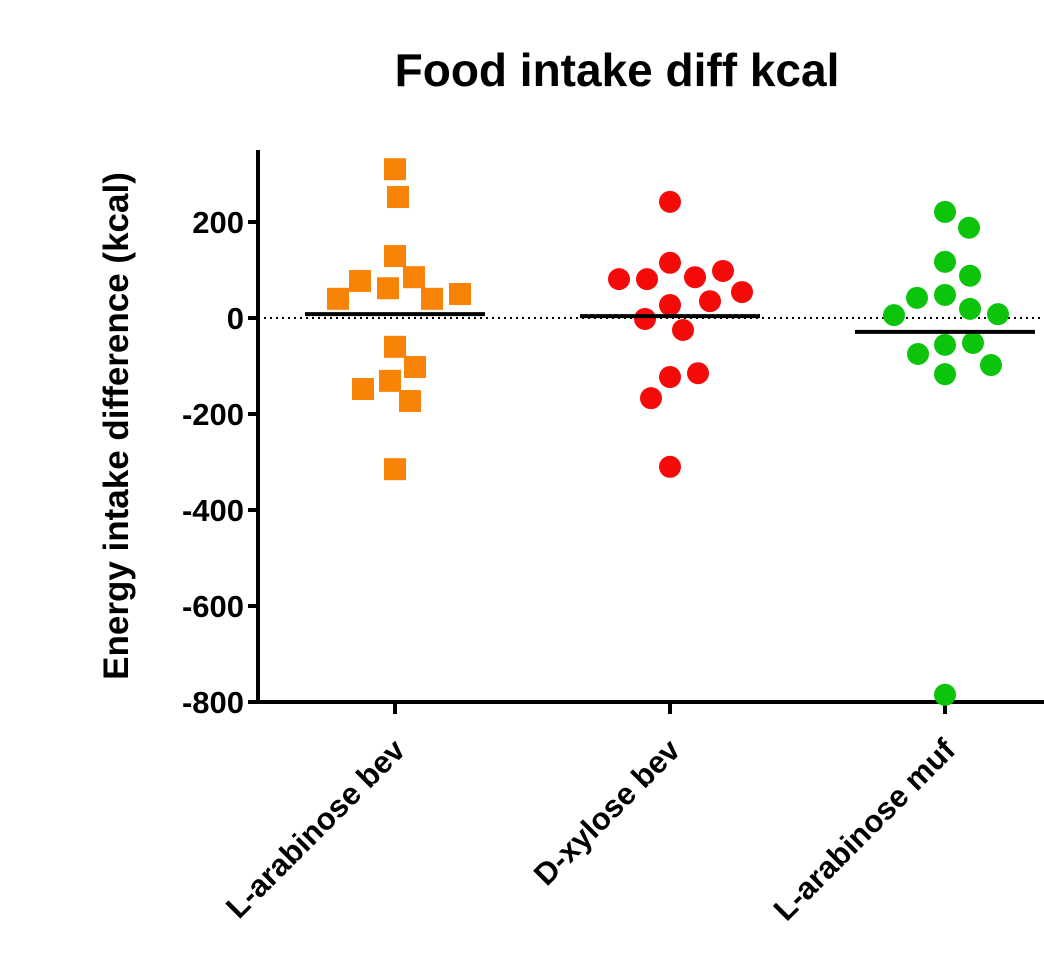  Describe the element at coordinates (218, 222) in the screenshot. I see `y-tick-label: 200` at that location.